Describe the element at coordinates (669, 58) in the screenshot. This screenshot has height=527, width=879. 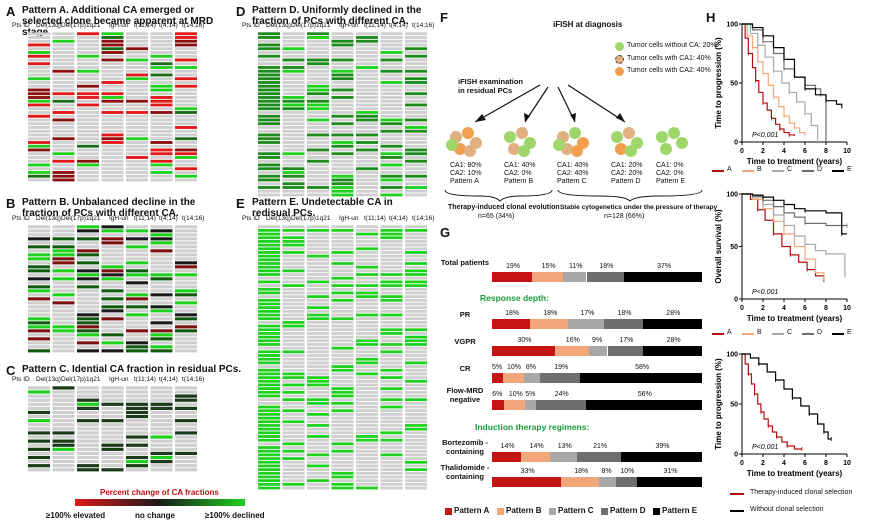
I see `panel-f-legend-1: Tumor cells with CA1: 40%` at that location.